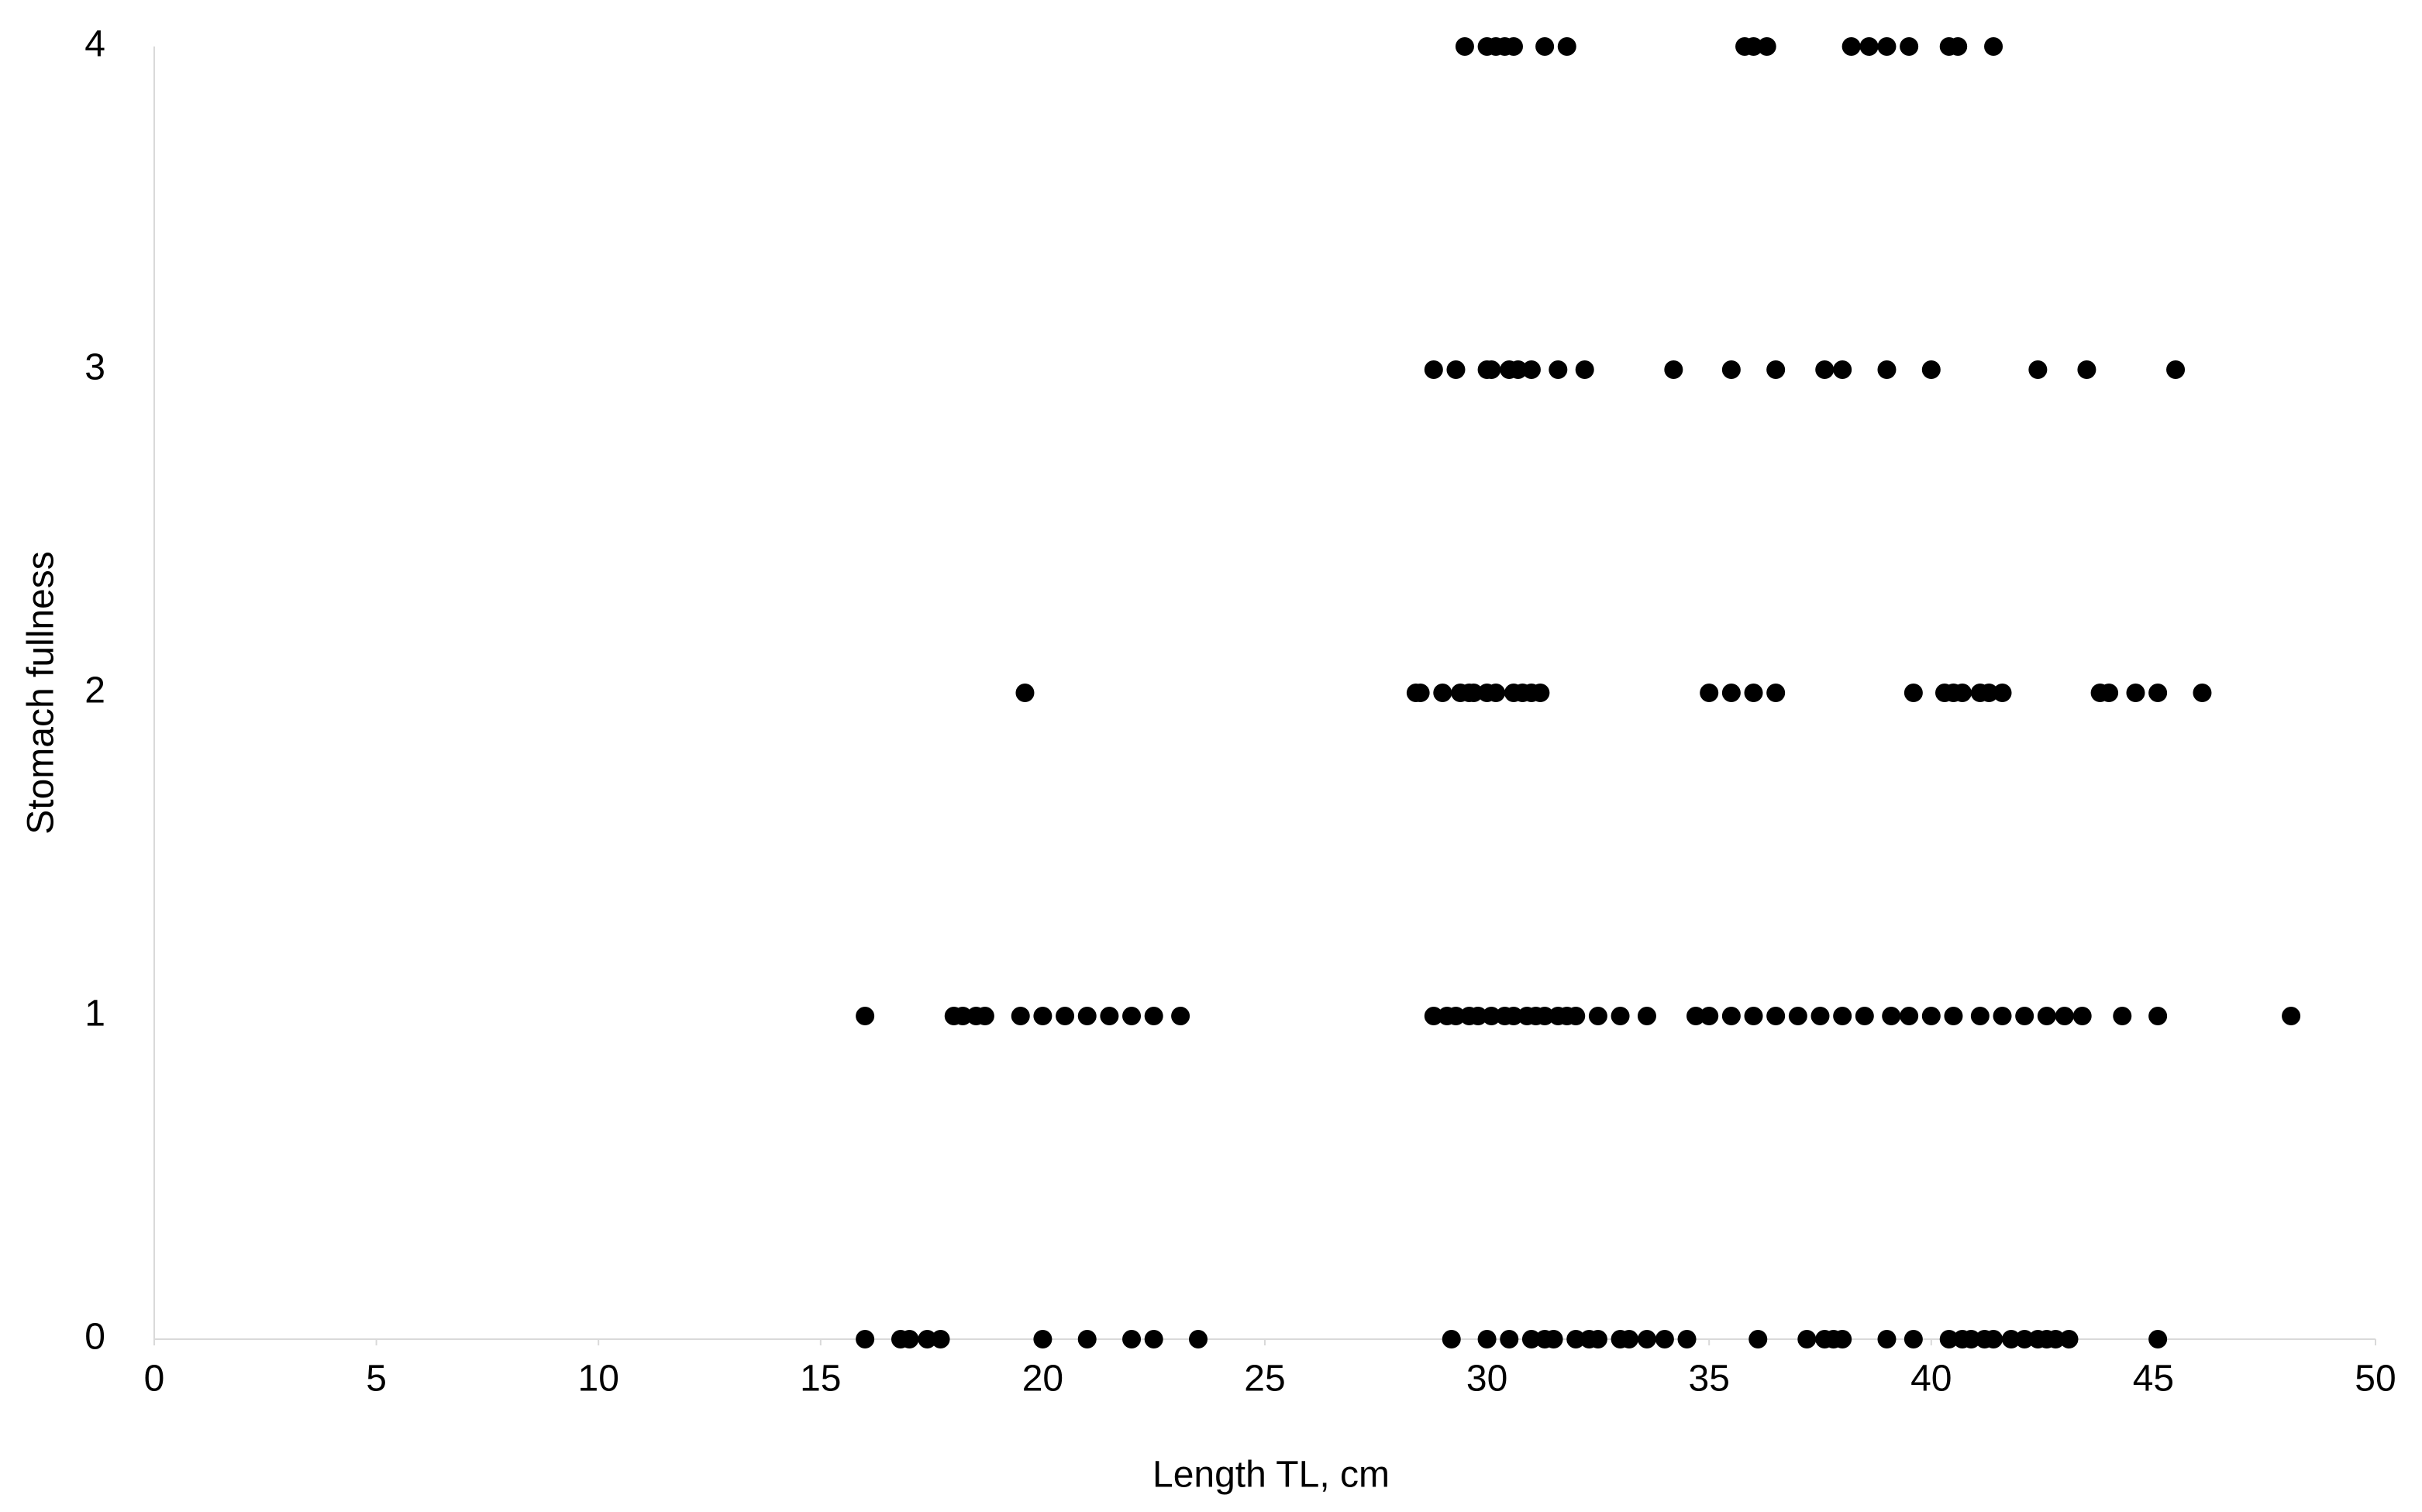  What do you see at coordinates (94, 44) in the screenshot?
I see `y-tick-label: 4` at bounding box center [94, 44].